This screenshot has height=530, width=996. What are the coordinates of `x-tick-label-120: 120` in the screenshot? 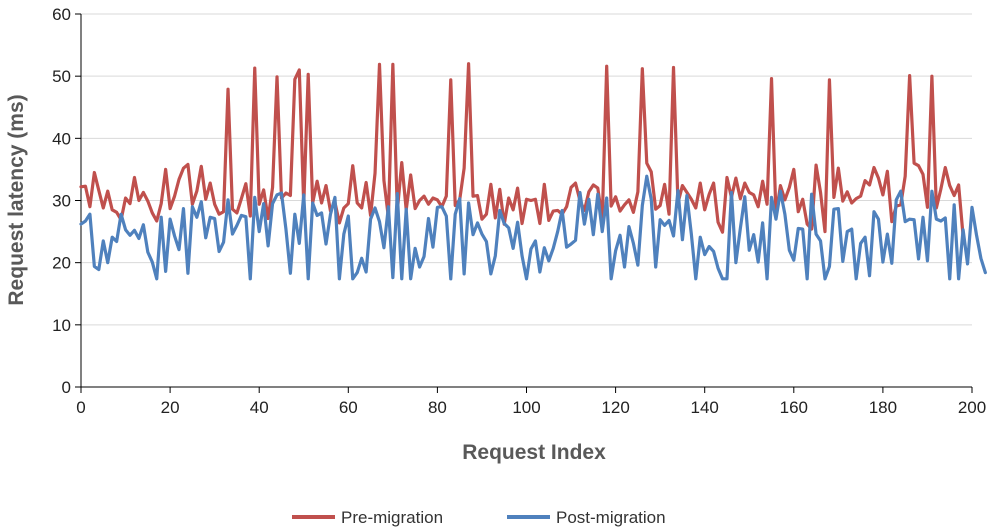 It's located at (615, 407).